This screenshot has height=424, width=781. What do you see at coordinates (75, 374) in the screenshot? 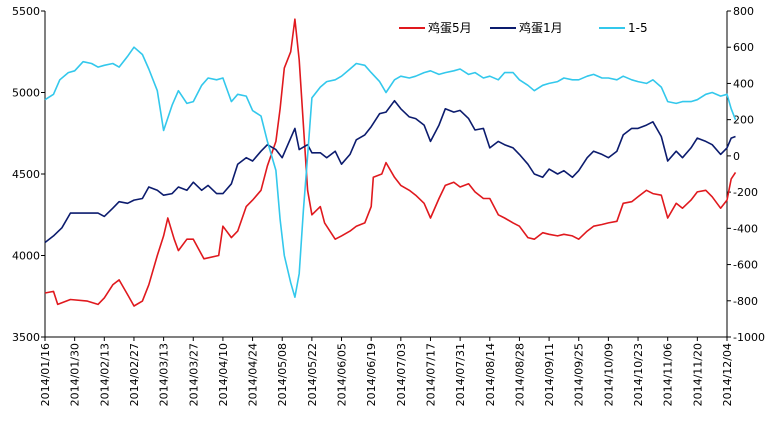
I see `x-tick-label: 2014/01/30` at bounding box center [75, 374].